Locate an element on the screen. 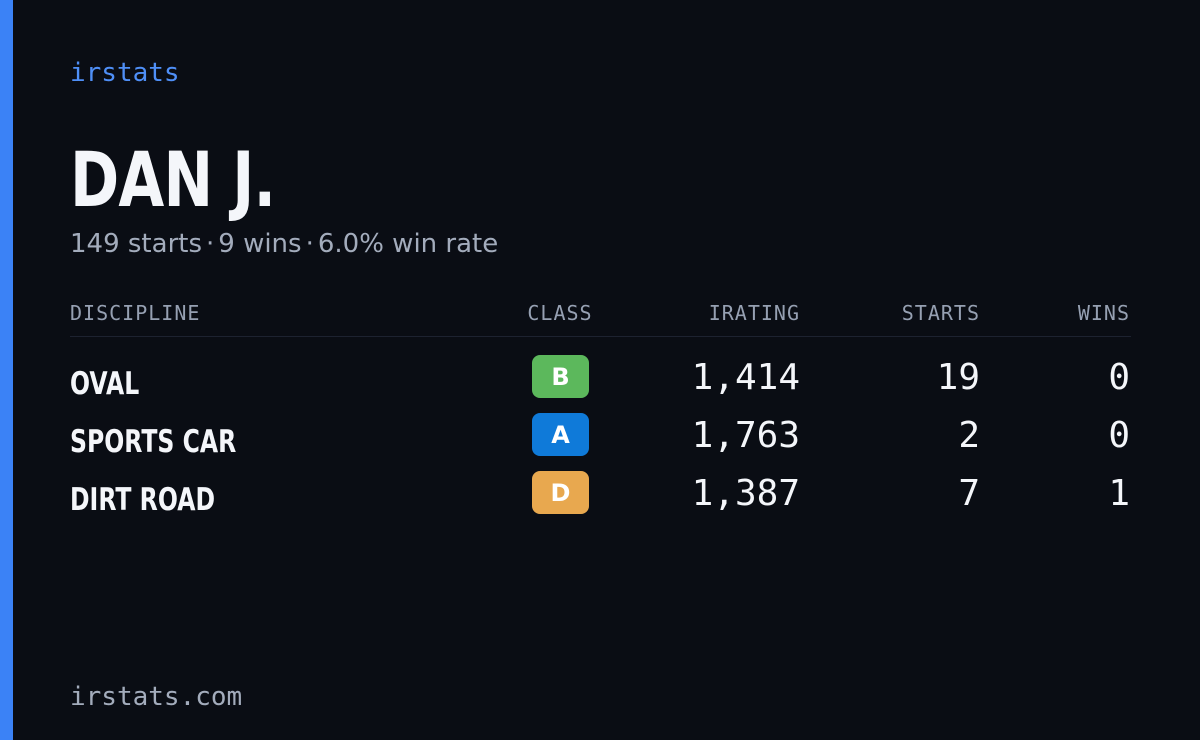  starts-value: 19 is located at coordinates (958, 377).